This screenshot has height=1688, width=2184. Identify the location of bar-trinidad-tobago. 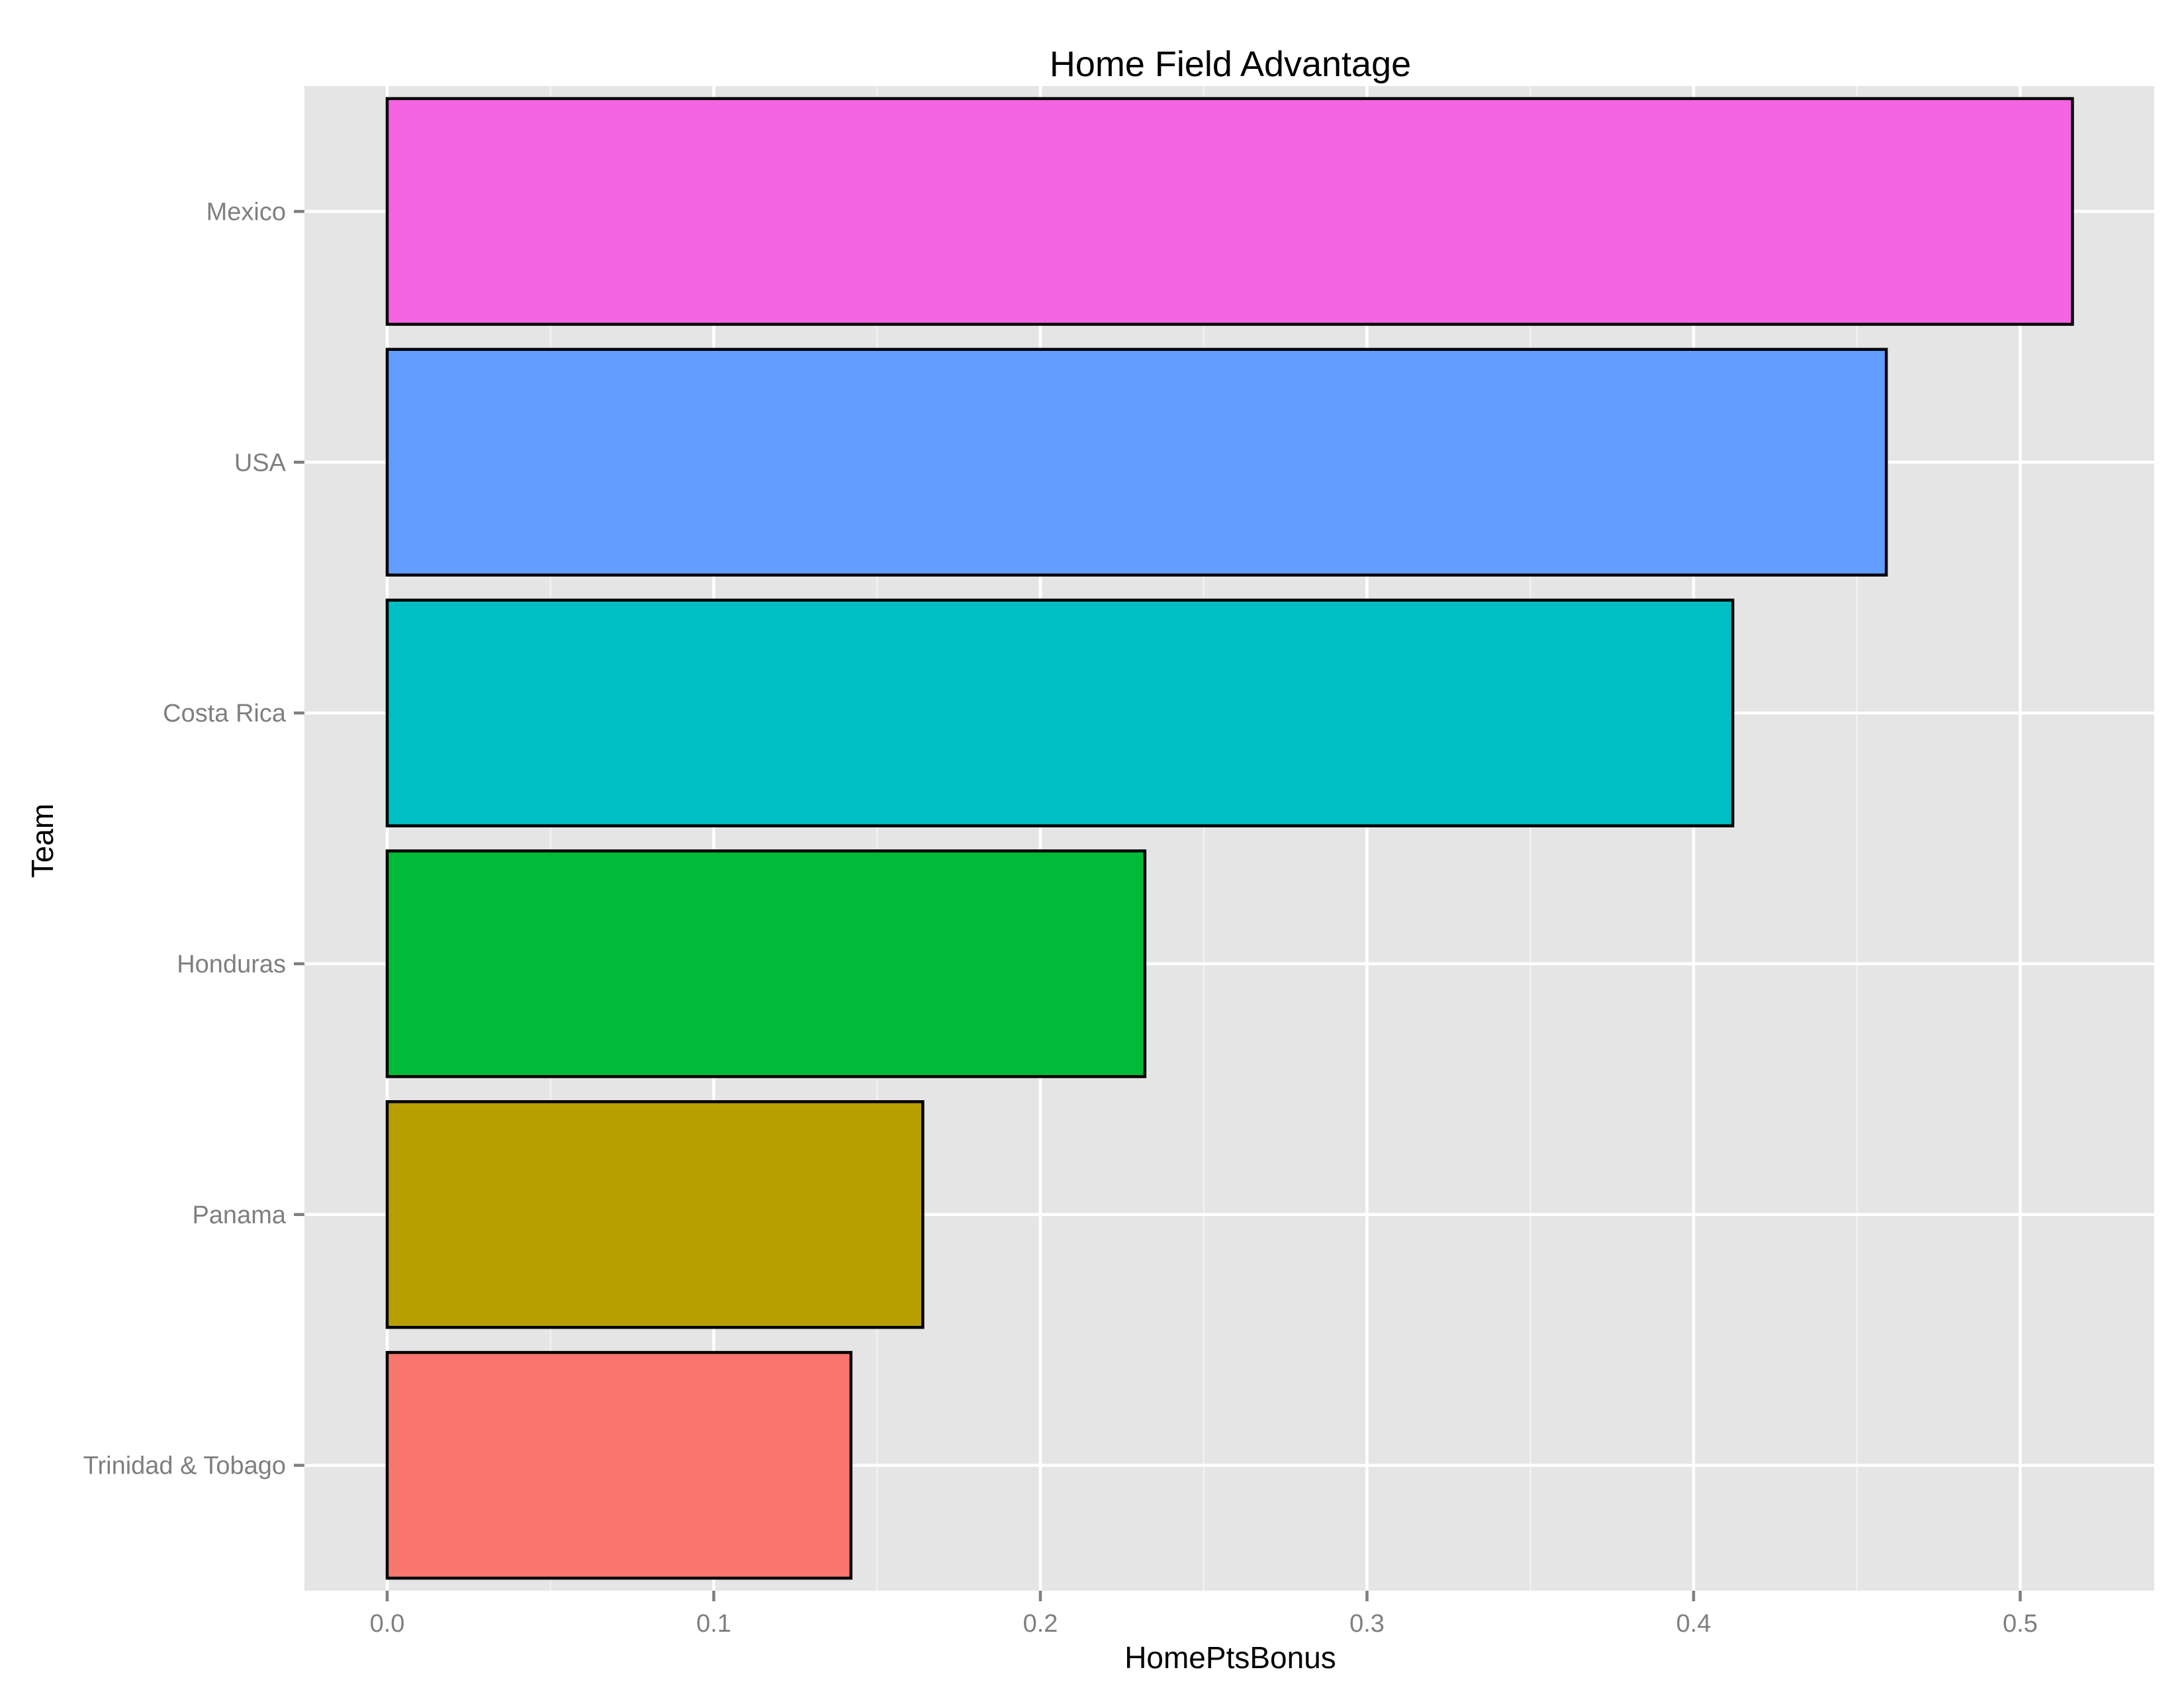
(619, 1465).